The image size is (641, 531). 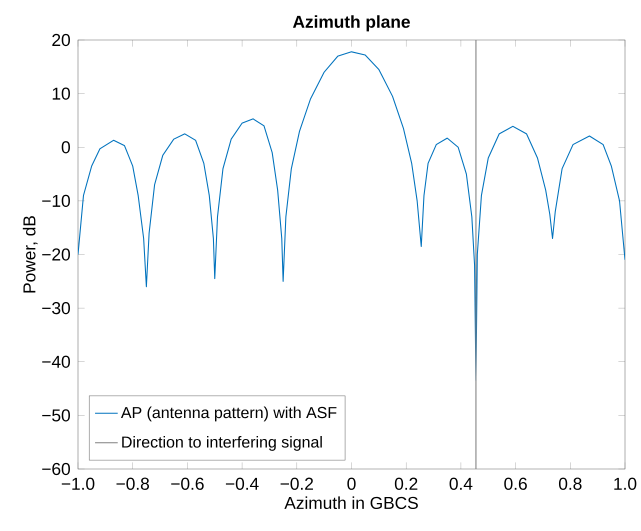 I want to click on y-tick-label: −40, so click(x=56, y=362).